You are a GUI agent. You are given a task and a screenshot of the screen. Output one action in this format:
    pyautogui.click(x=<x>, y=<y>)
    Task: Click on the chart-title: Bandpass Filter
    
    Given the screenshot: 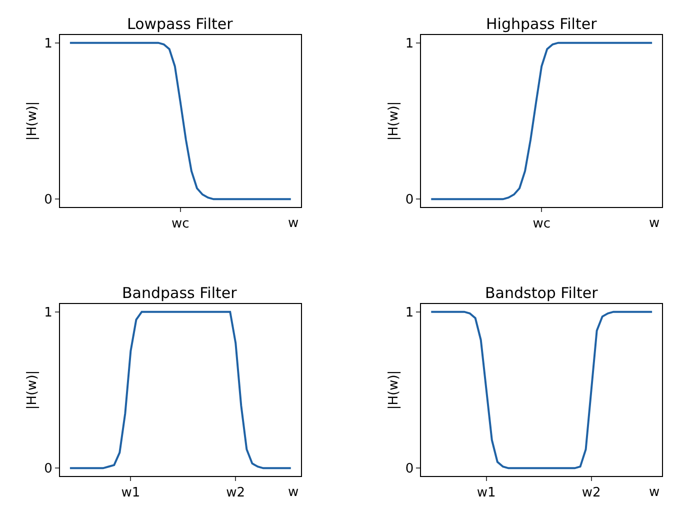 What is the action you would take?
    pyautogui.click(x=180, y=293)
    